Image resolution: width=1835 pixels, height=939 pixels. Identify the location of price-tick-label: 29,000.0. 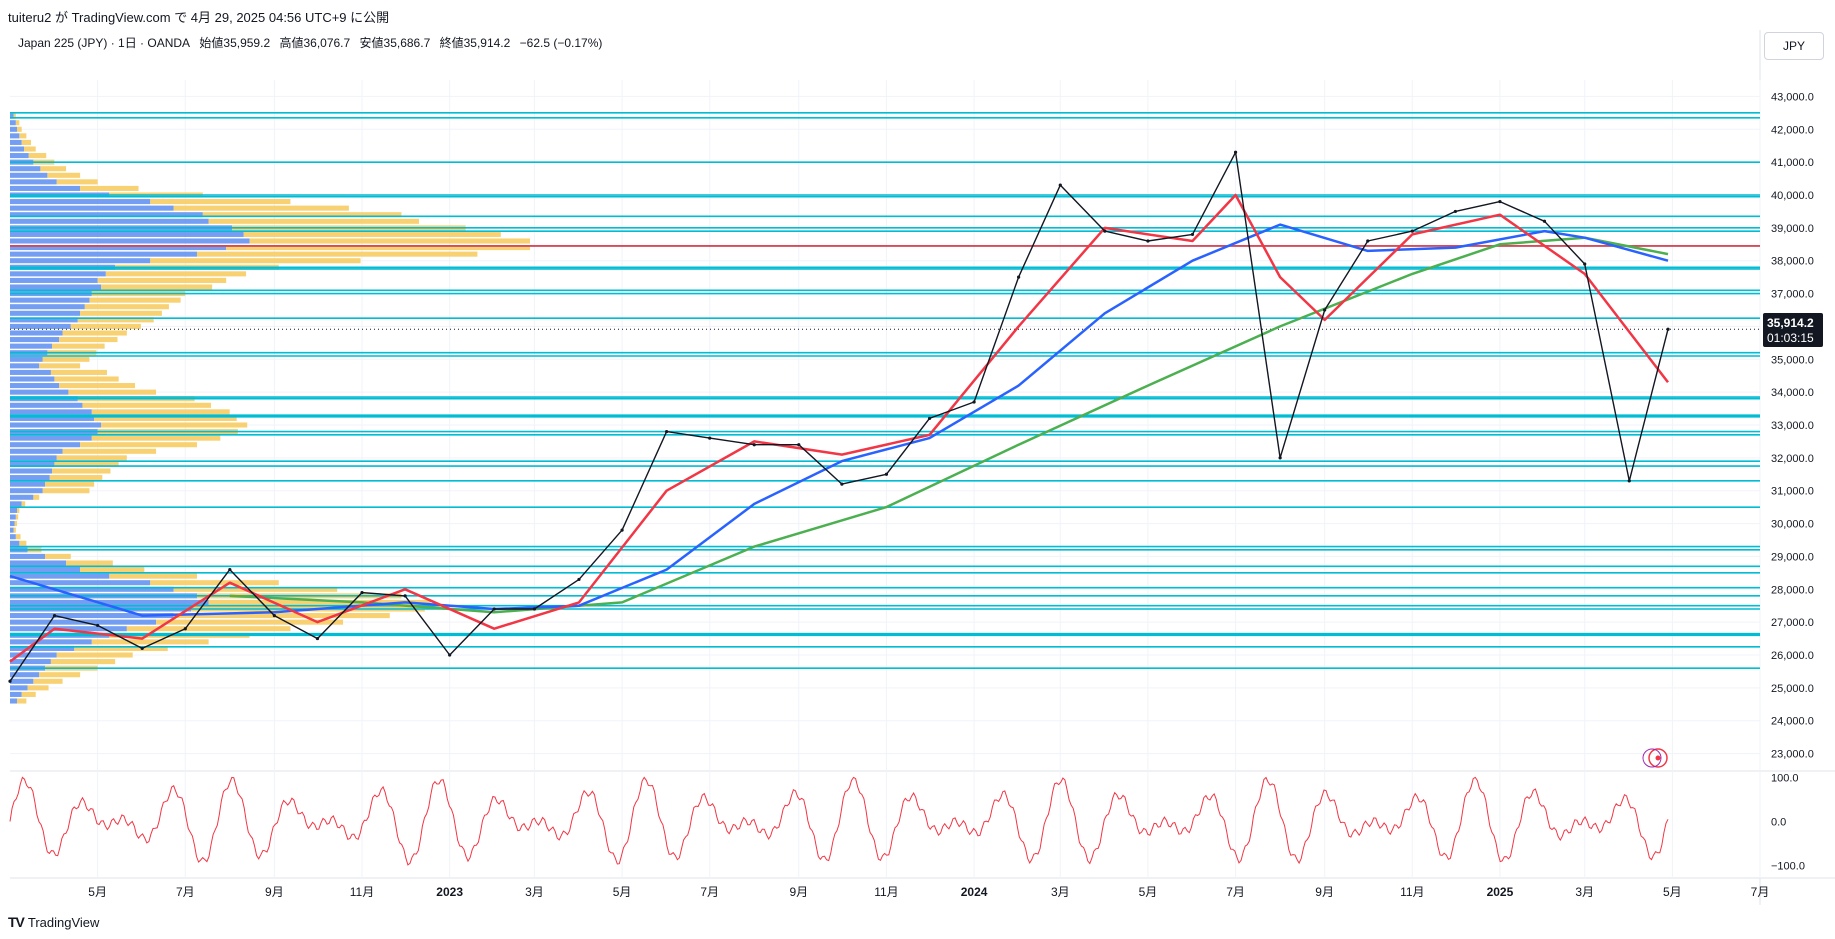
(1792, 557).